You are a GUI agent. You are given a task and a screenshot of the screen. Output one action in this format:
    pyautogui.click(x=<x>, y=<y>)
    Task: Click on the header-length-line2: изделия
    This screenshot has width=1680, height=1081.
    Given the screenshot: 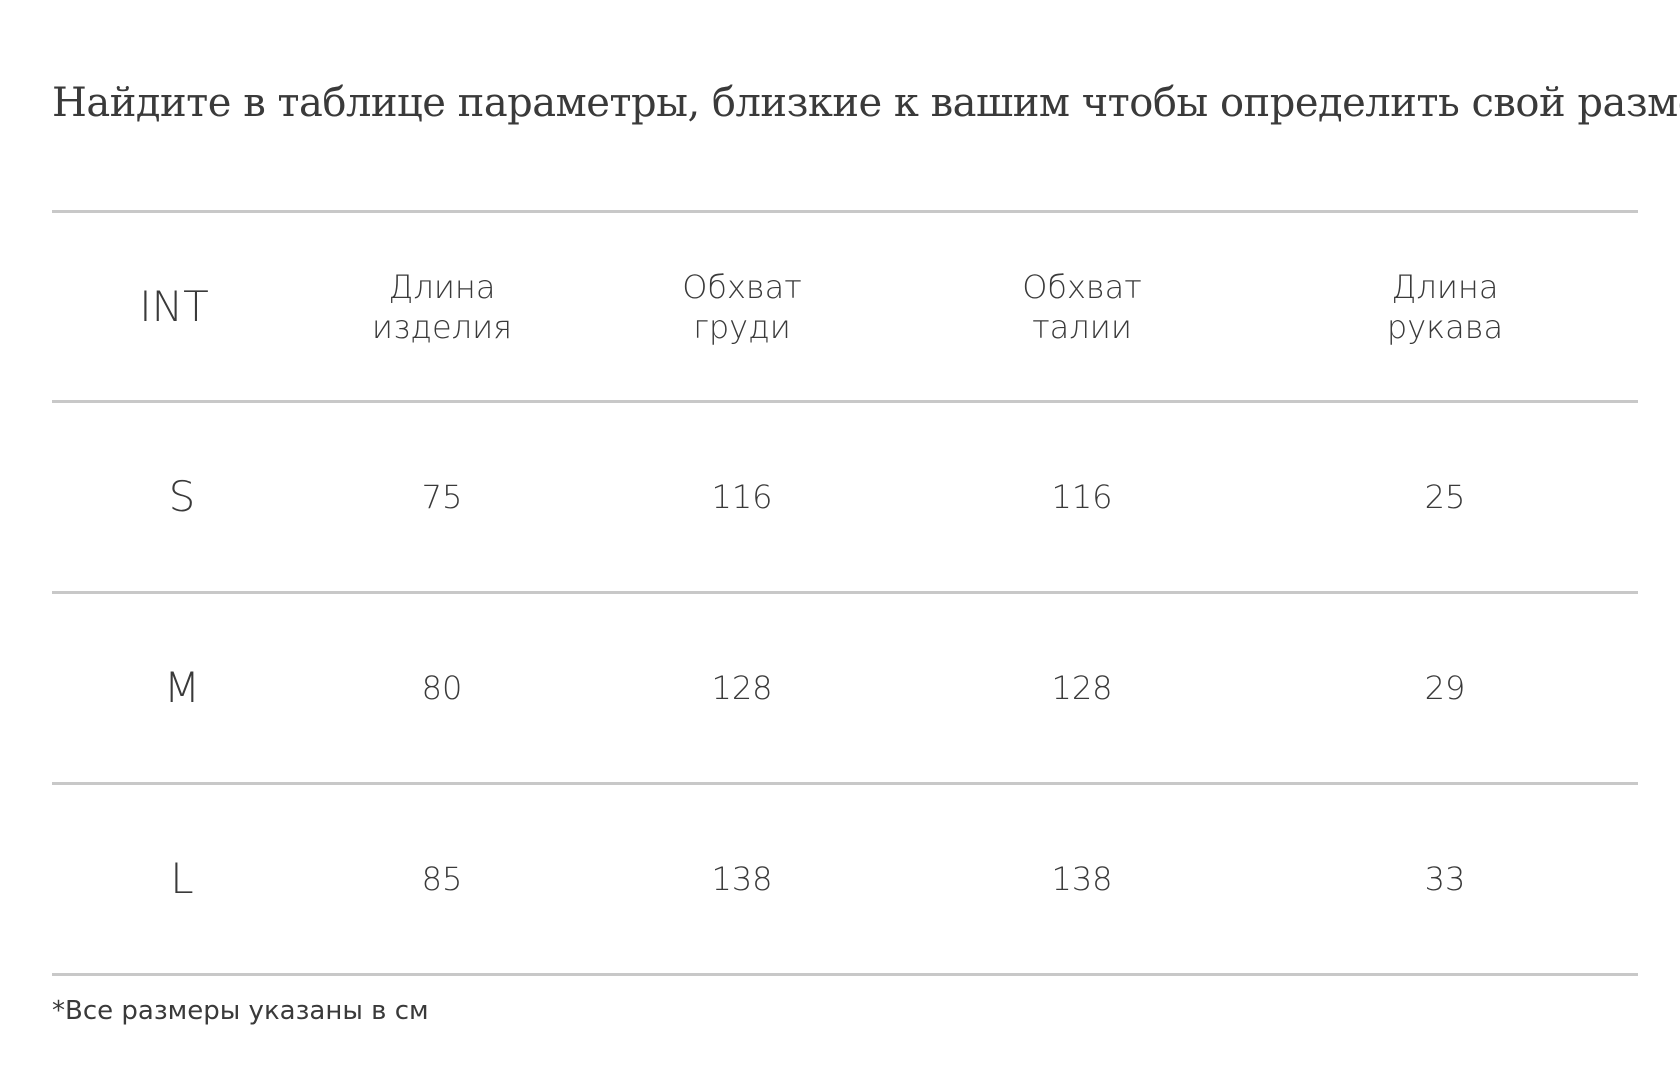 What is the action you would take?
    pyautogui.click(x=442, y=326)
    